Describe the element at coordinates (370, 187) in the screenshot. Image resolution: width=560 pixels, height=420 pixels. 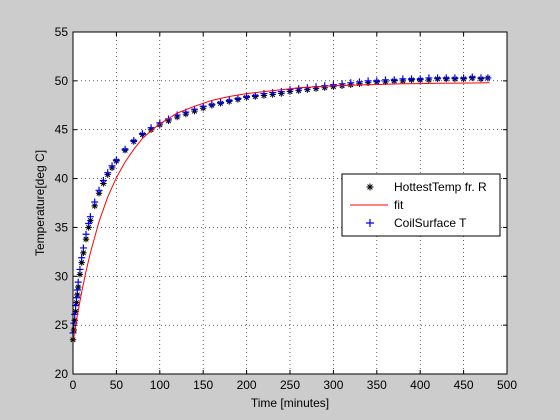
I see `legend-marker-hottest-temp` at that location.